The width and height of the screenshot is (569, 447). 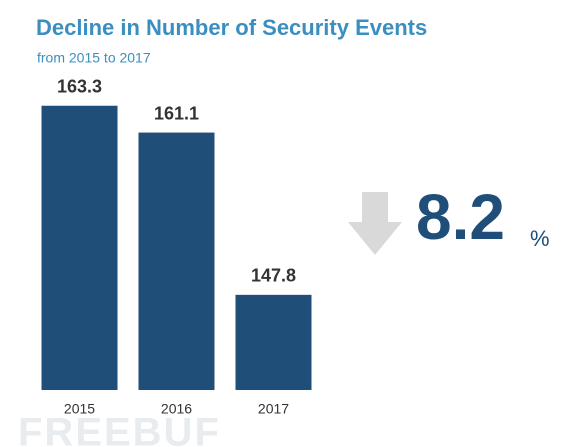 What do you see at coordinates (176, 409) in the screenshot?
I see `x-tick-label: 2016` at bounding box center [176, 409].